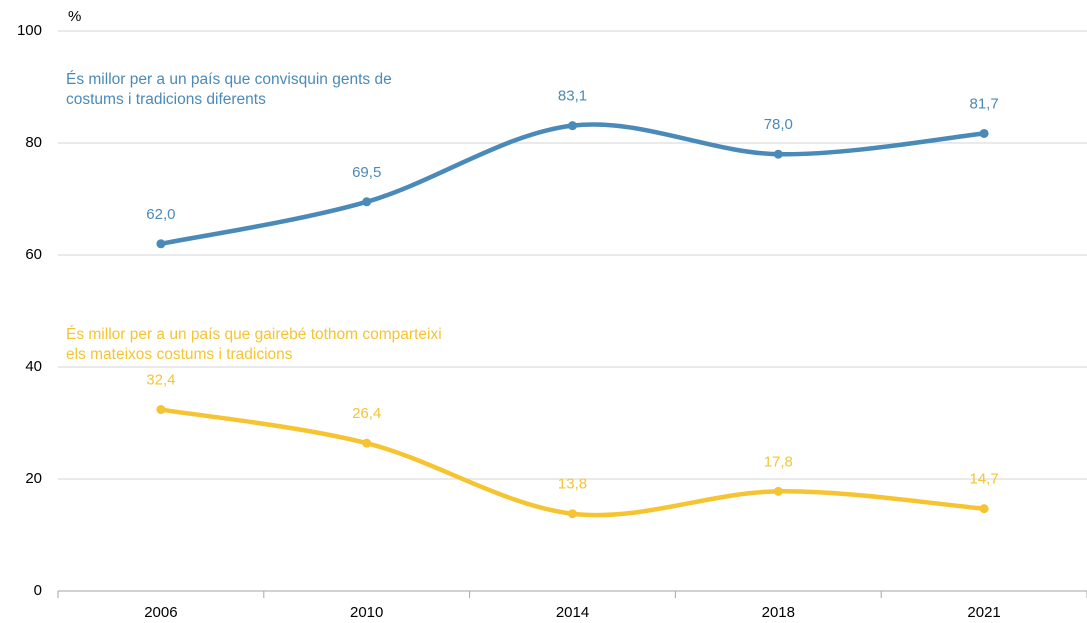 The width and height of the screenshot is (1087, 623). I want to click on data-label: 13,8, so click(572, 484).